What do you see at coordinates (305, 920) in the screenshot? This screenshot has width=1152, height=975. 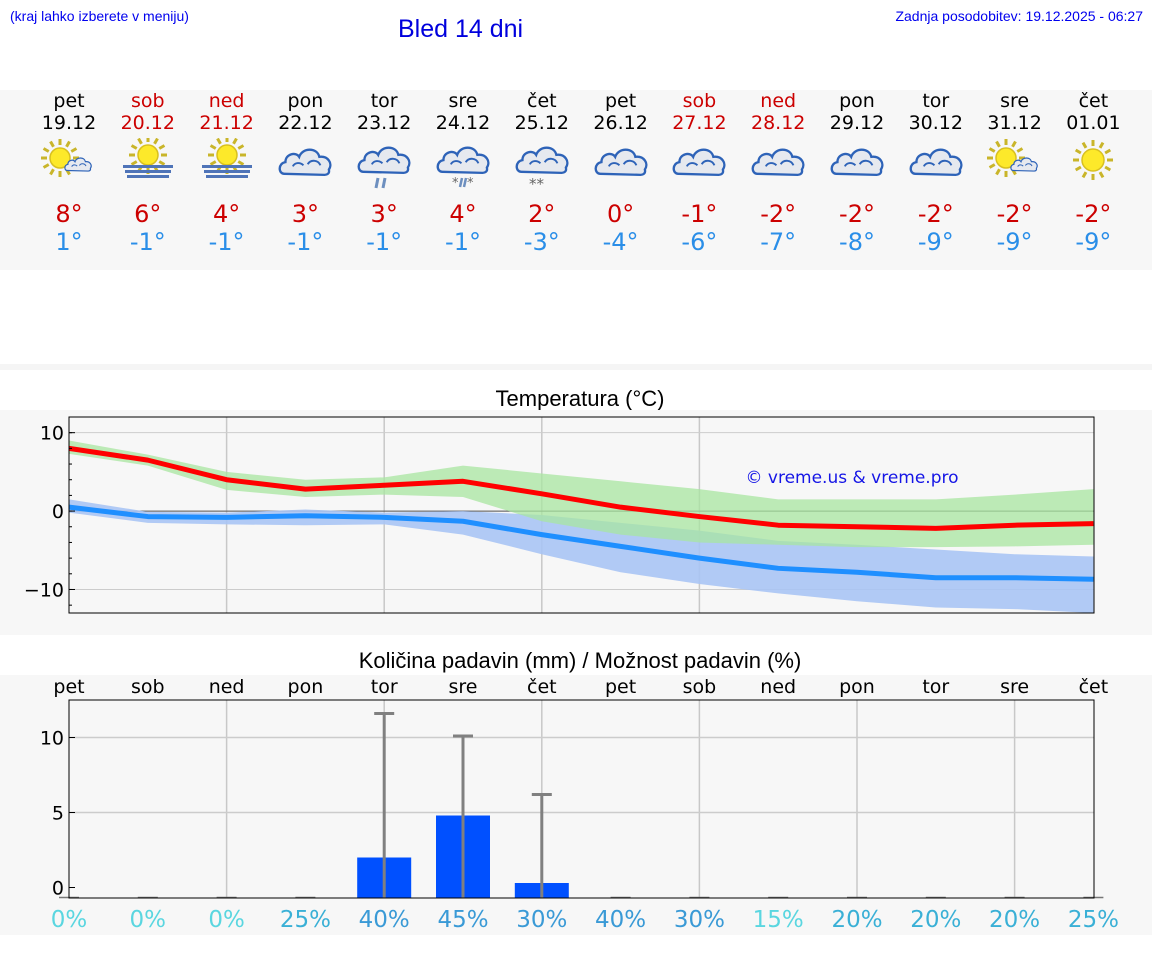 I see `precipitation-probability: 25%` at bounding box center [305, 920].